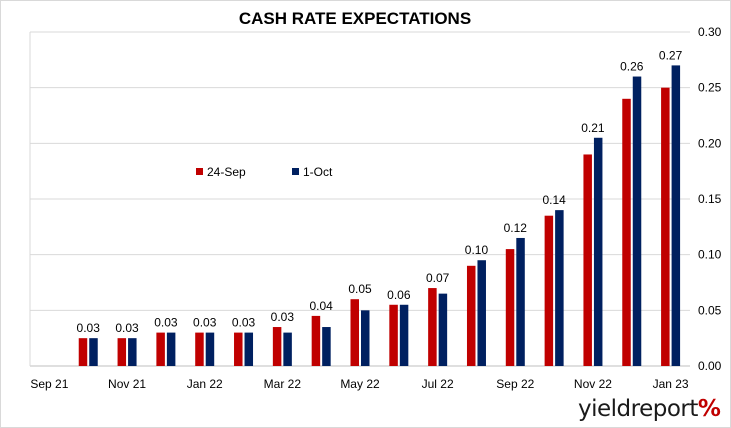 This screenshot has height=428, width=731. Describe the element at coordinates (205, 384) in the screenshot. I see `x-tick-label: Jan 22` at that location.